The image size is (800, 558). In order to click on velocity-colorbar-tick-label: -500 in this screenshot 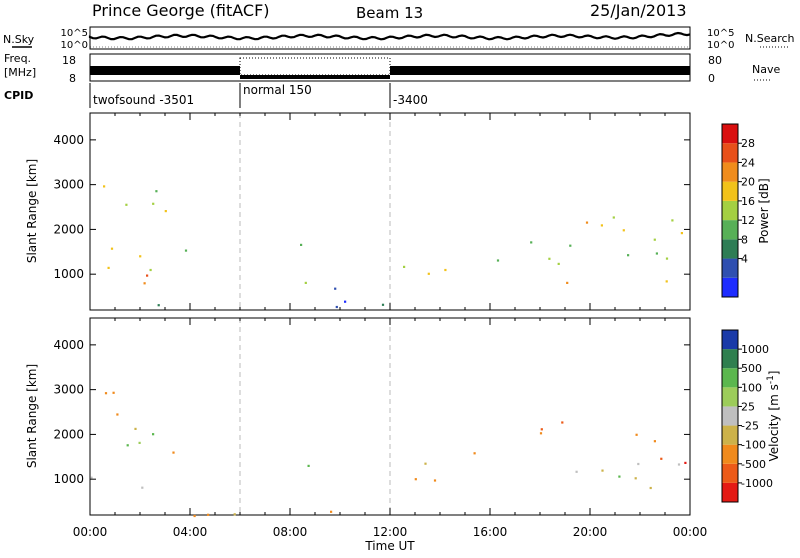, I will do `click(753, 464)`.